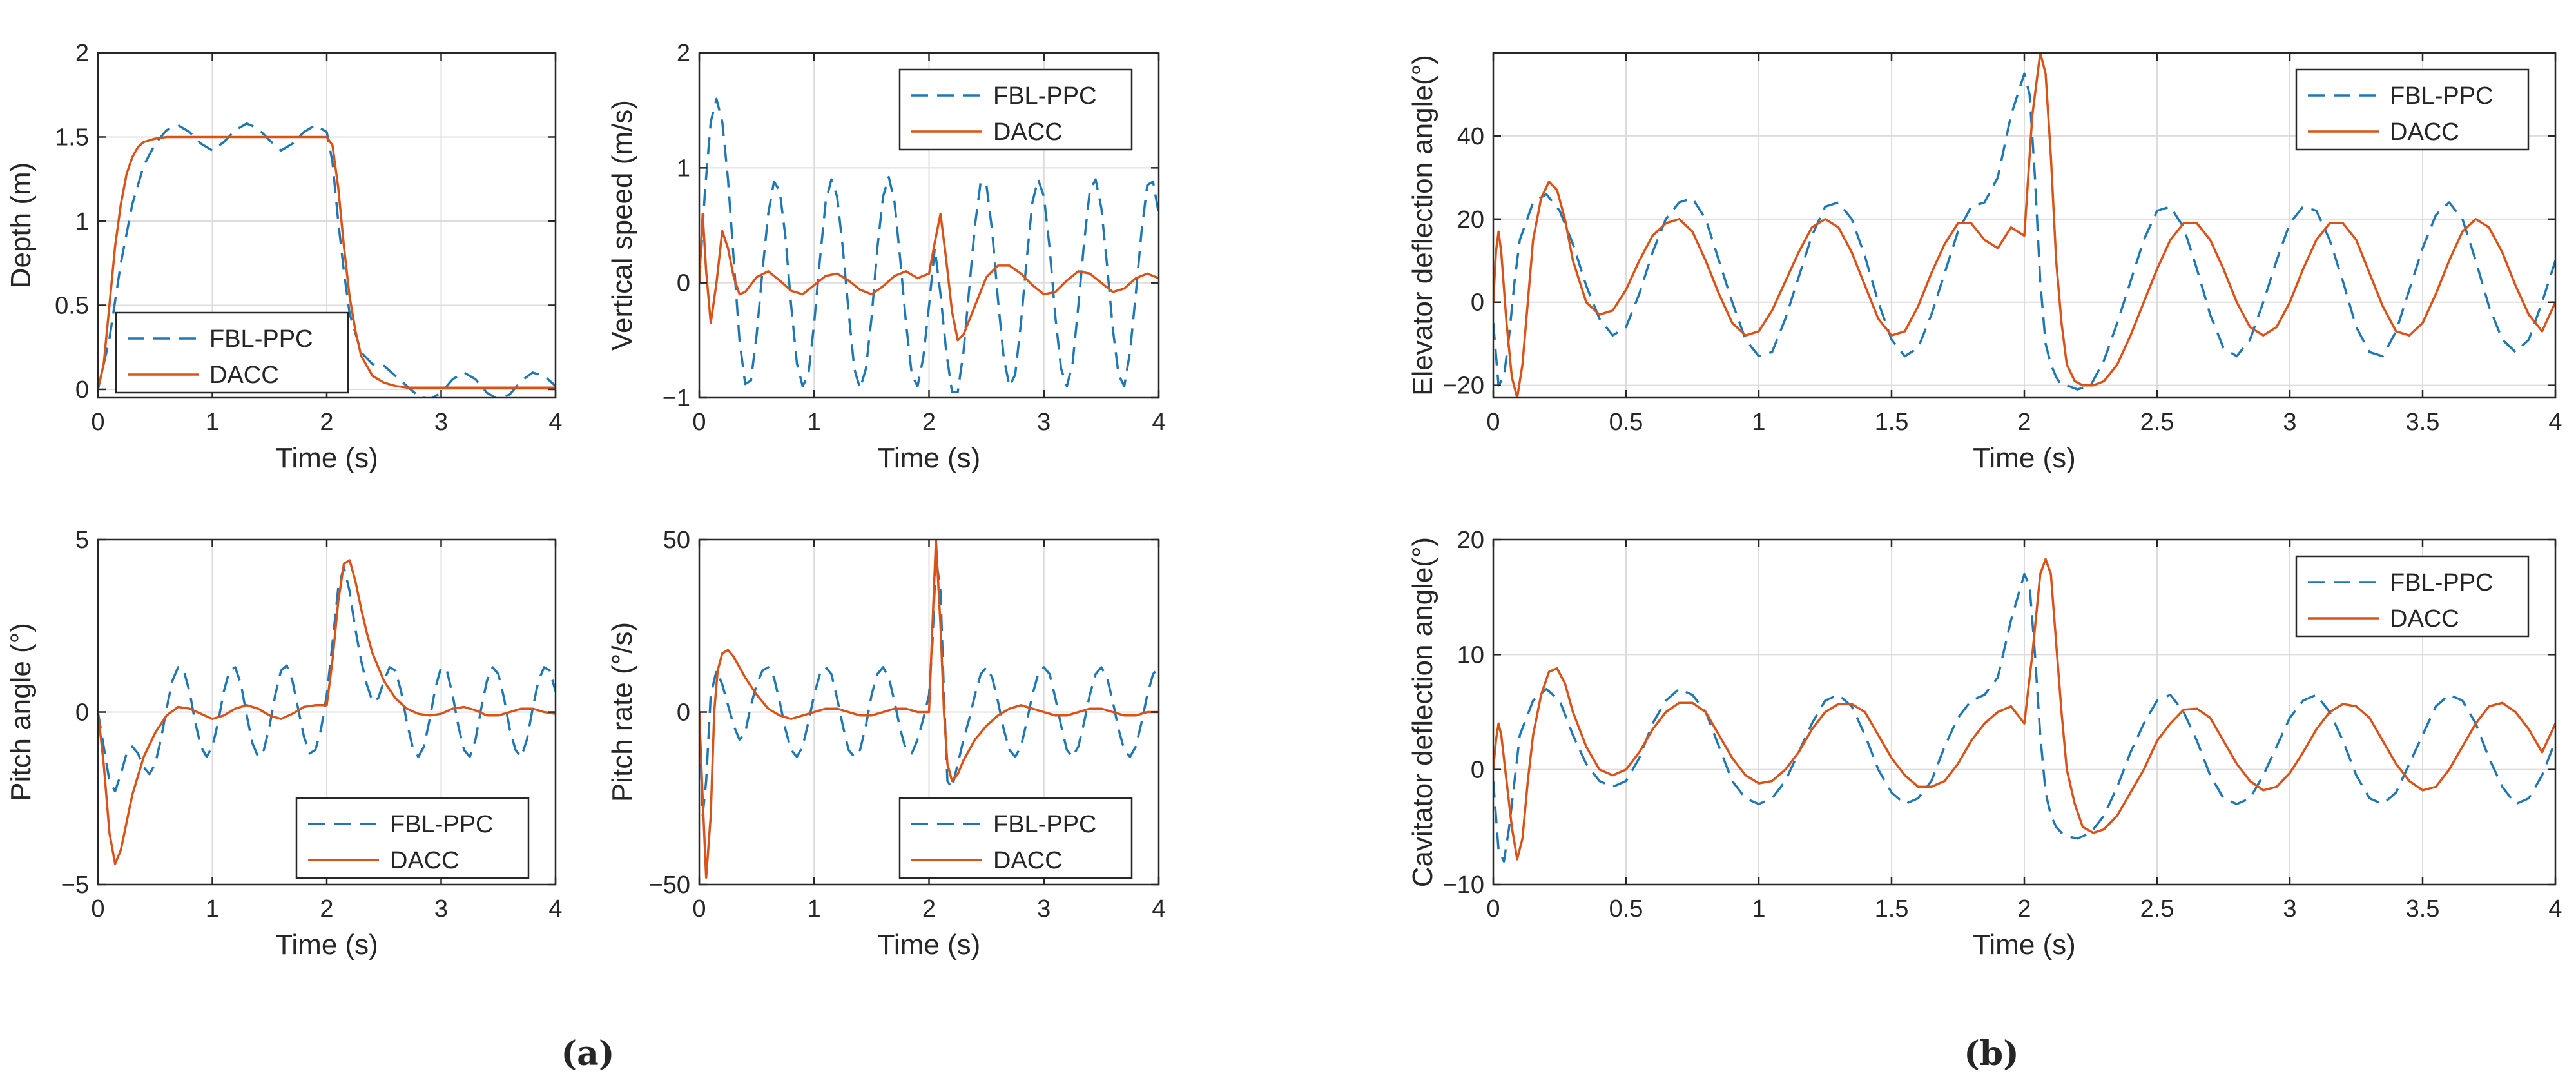  I want to click on y-tick-label: −20, so click(1463, 386).